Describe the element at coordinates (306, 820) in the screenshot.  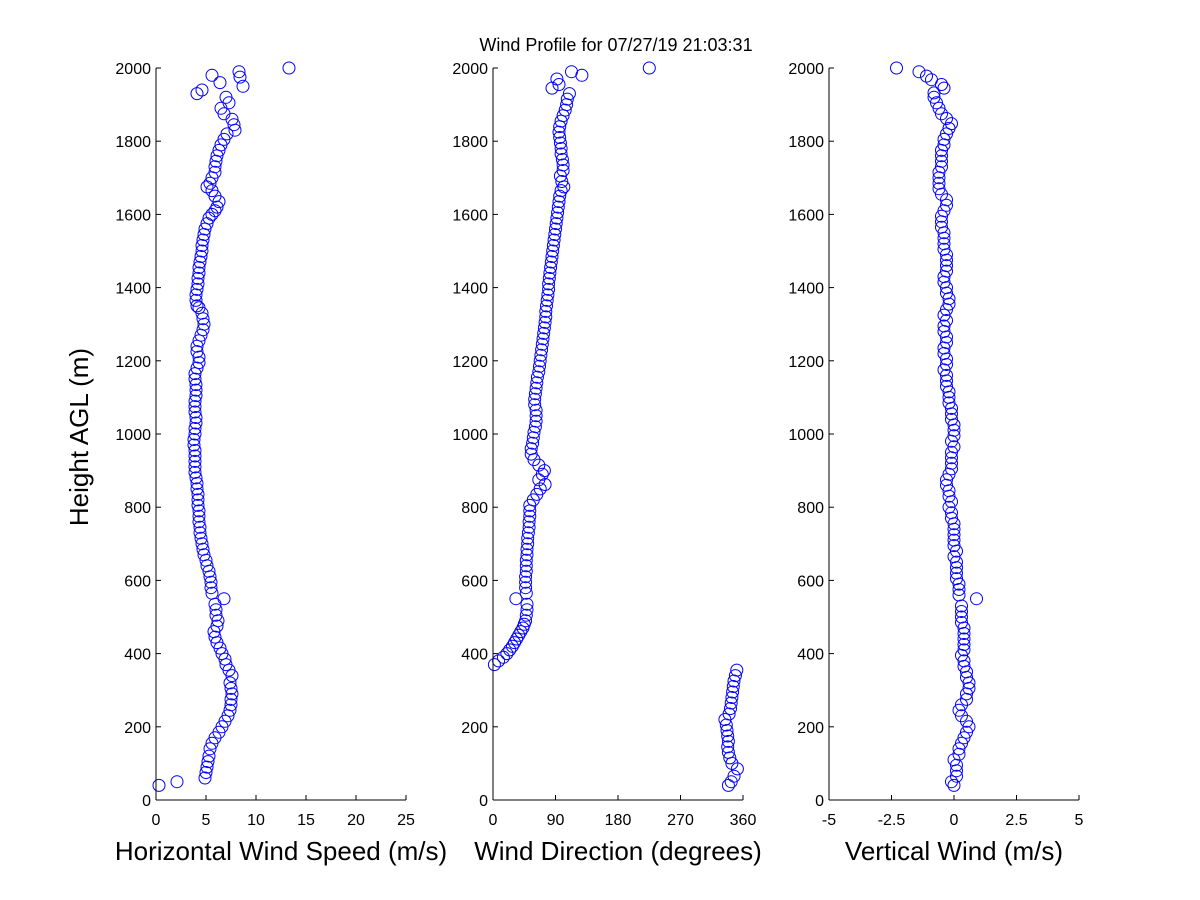
I see `x-tick-label: 15` at that location.